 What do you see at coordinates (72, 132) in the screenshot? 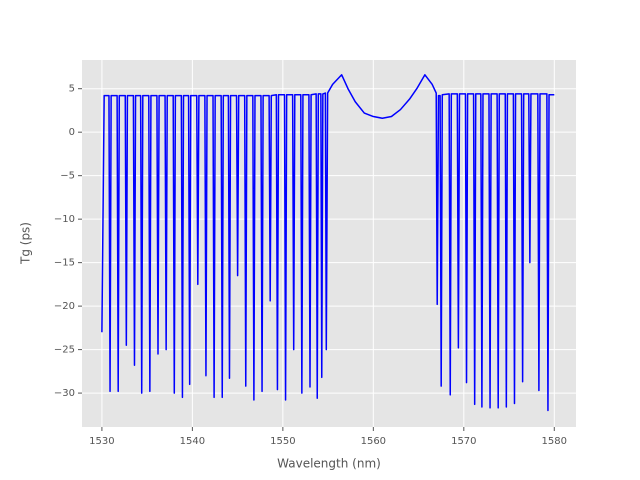
I see `y-tick-label: 0` at bounding box center [72, 132].